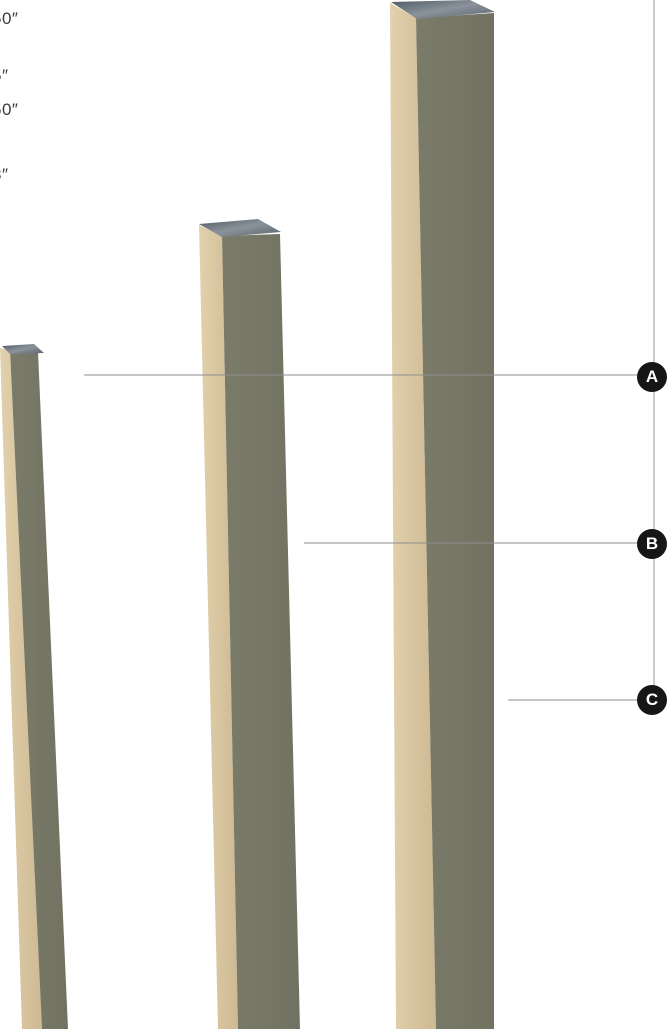 Image resolution: width=667 pixels, height=1029 pixels. I want to click on medium-post, so click(249, 624).